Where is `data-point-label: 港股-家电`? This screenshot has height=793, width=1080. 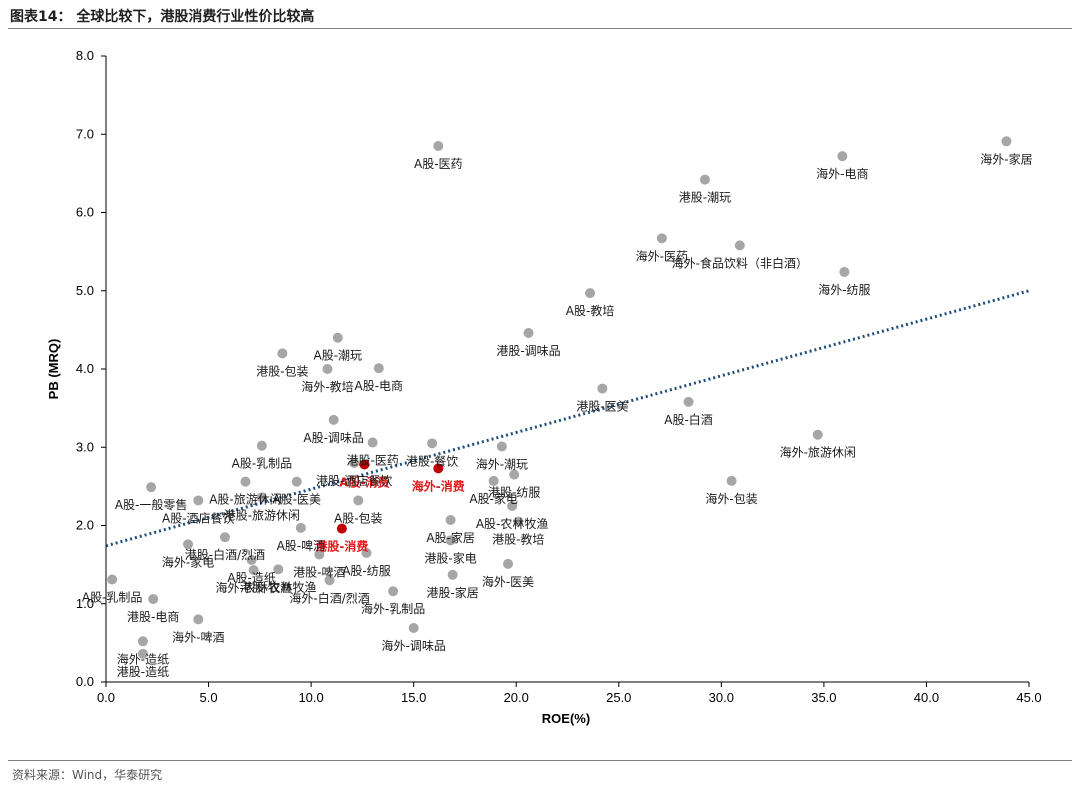 data-point-label: 港股-家电 is located at coordinates (450, 557).